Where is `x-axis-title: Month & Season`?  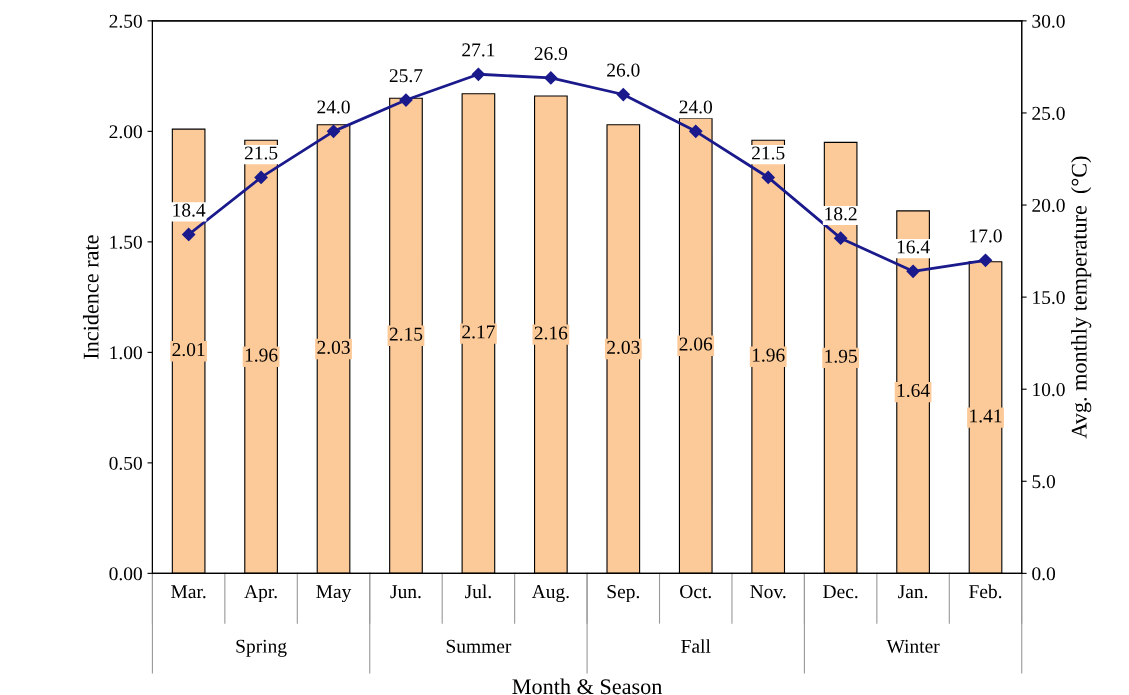
x-axis-title: Month & Season is located at coordinates (587, 686).